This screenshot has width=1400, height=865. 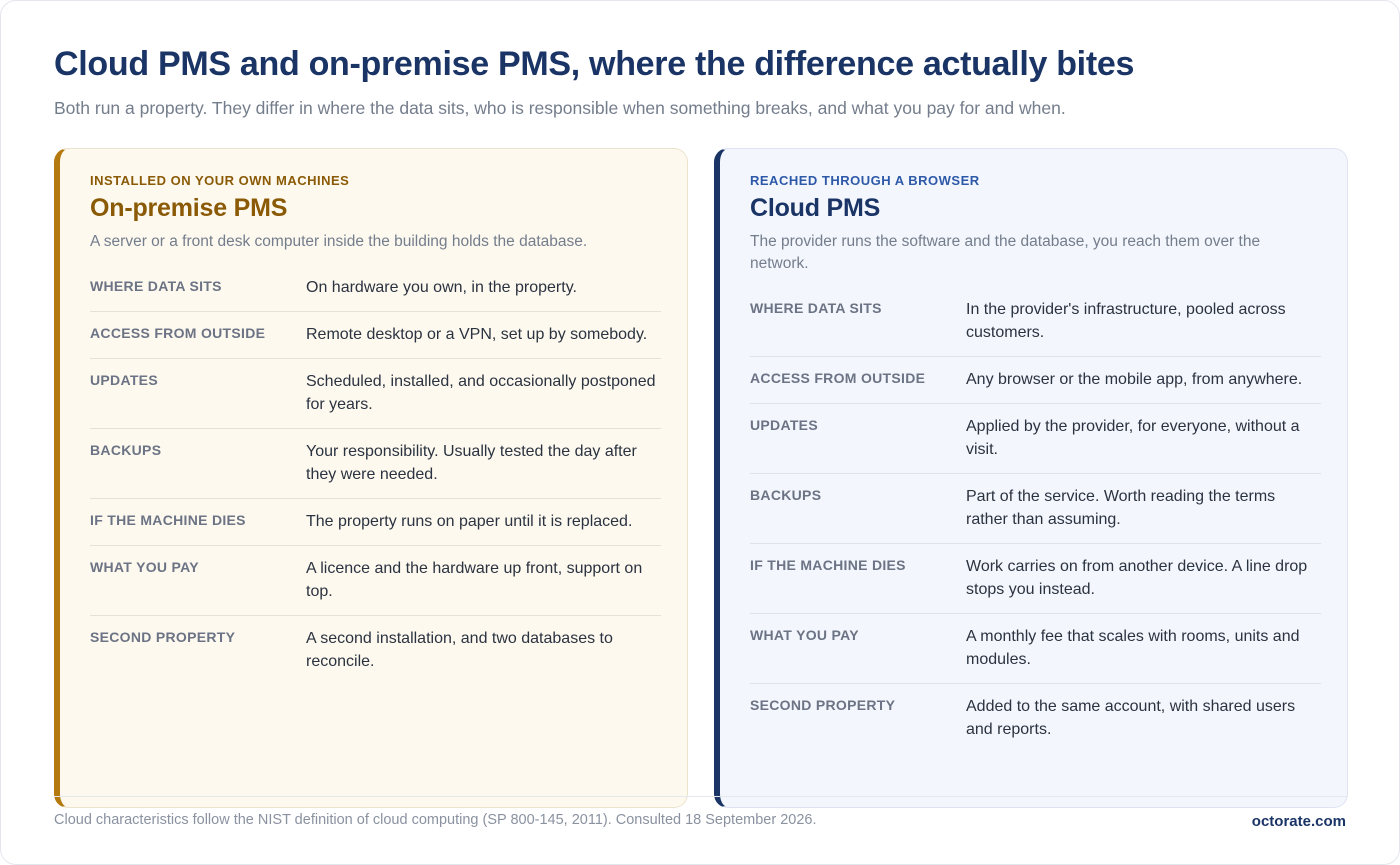 I want to click on cloud-eyebrow: REACHED THROUGH A BROWSER, so click(x=865, y=180).